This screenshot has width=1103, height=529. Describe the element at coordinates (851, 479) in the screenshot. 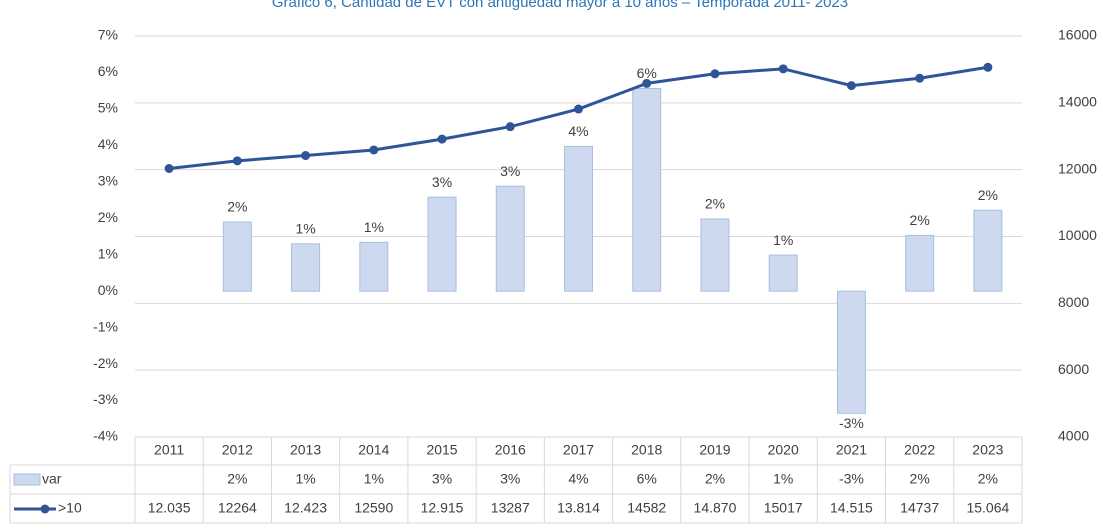

I see `table-cell: -3%` at that location.